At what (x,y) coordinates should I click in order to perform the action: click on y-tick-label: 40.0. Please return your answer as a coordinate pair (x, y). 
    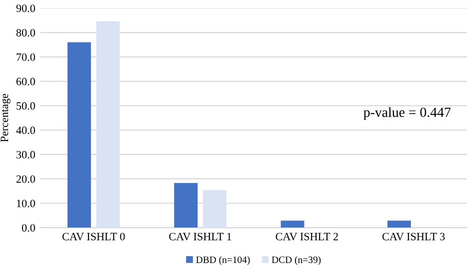
    Looking at the image, I should click on (26, 130).